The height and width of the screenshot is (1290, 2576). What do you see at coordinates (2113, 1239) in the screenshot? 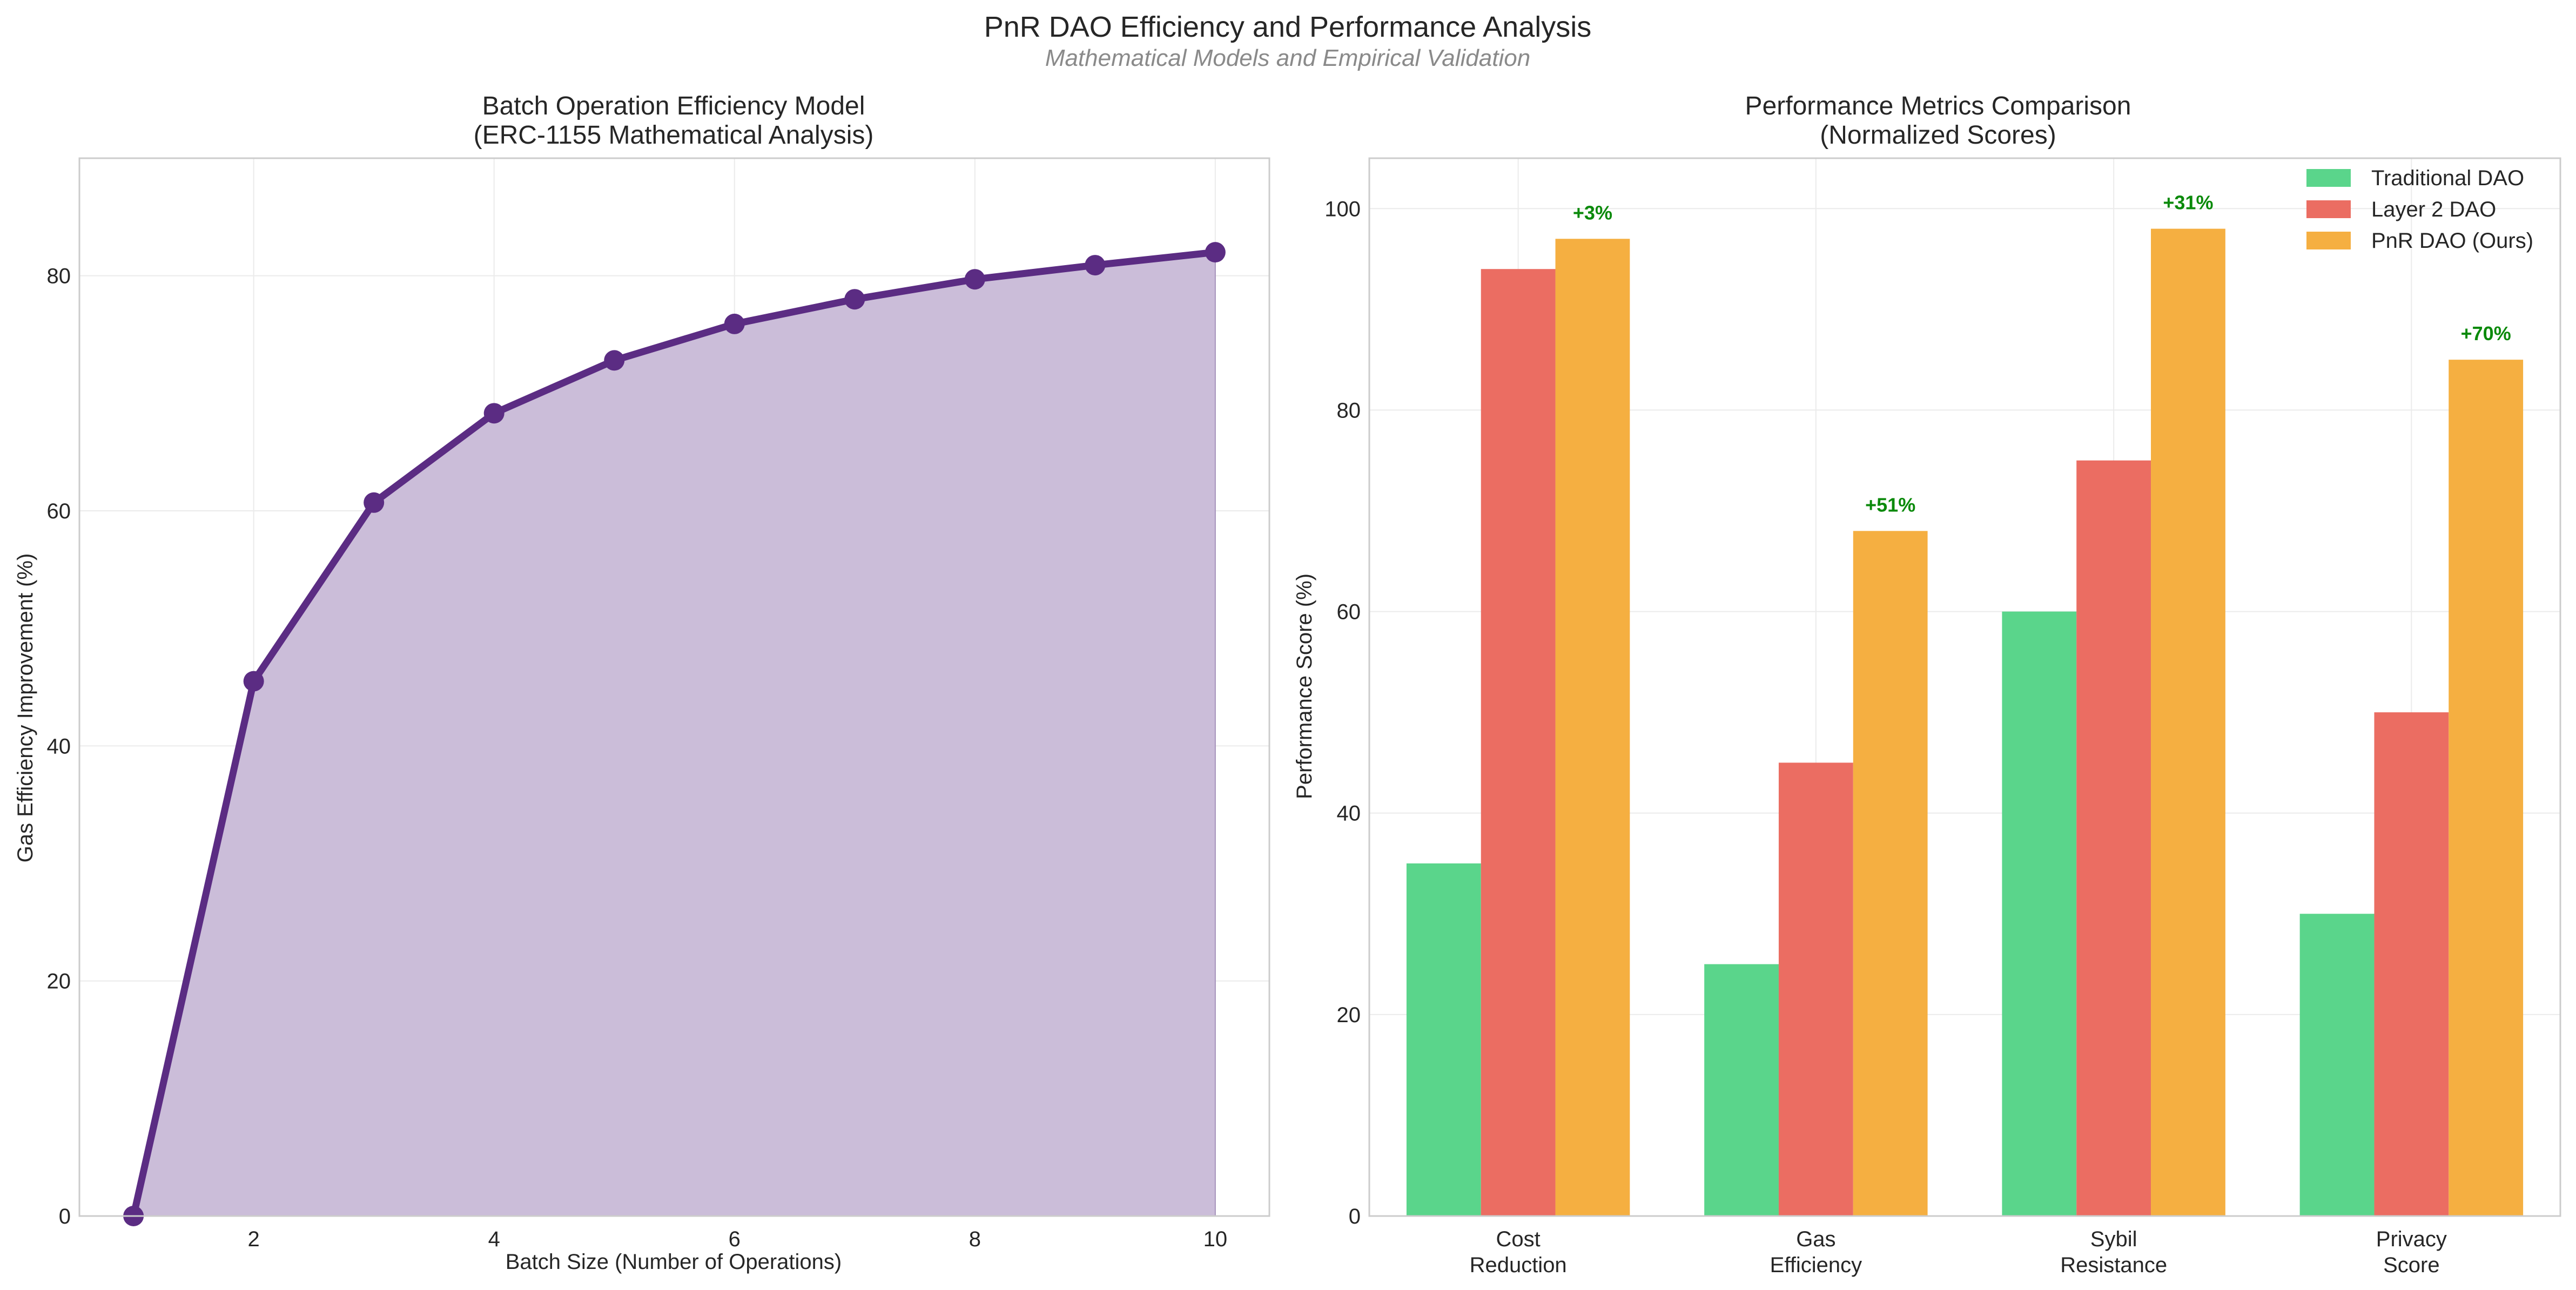
I see `right-x-tick-label-line1: Sybil` at bounding box center [2113, 1239].